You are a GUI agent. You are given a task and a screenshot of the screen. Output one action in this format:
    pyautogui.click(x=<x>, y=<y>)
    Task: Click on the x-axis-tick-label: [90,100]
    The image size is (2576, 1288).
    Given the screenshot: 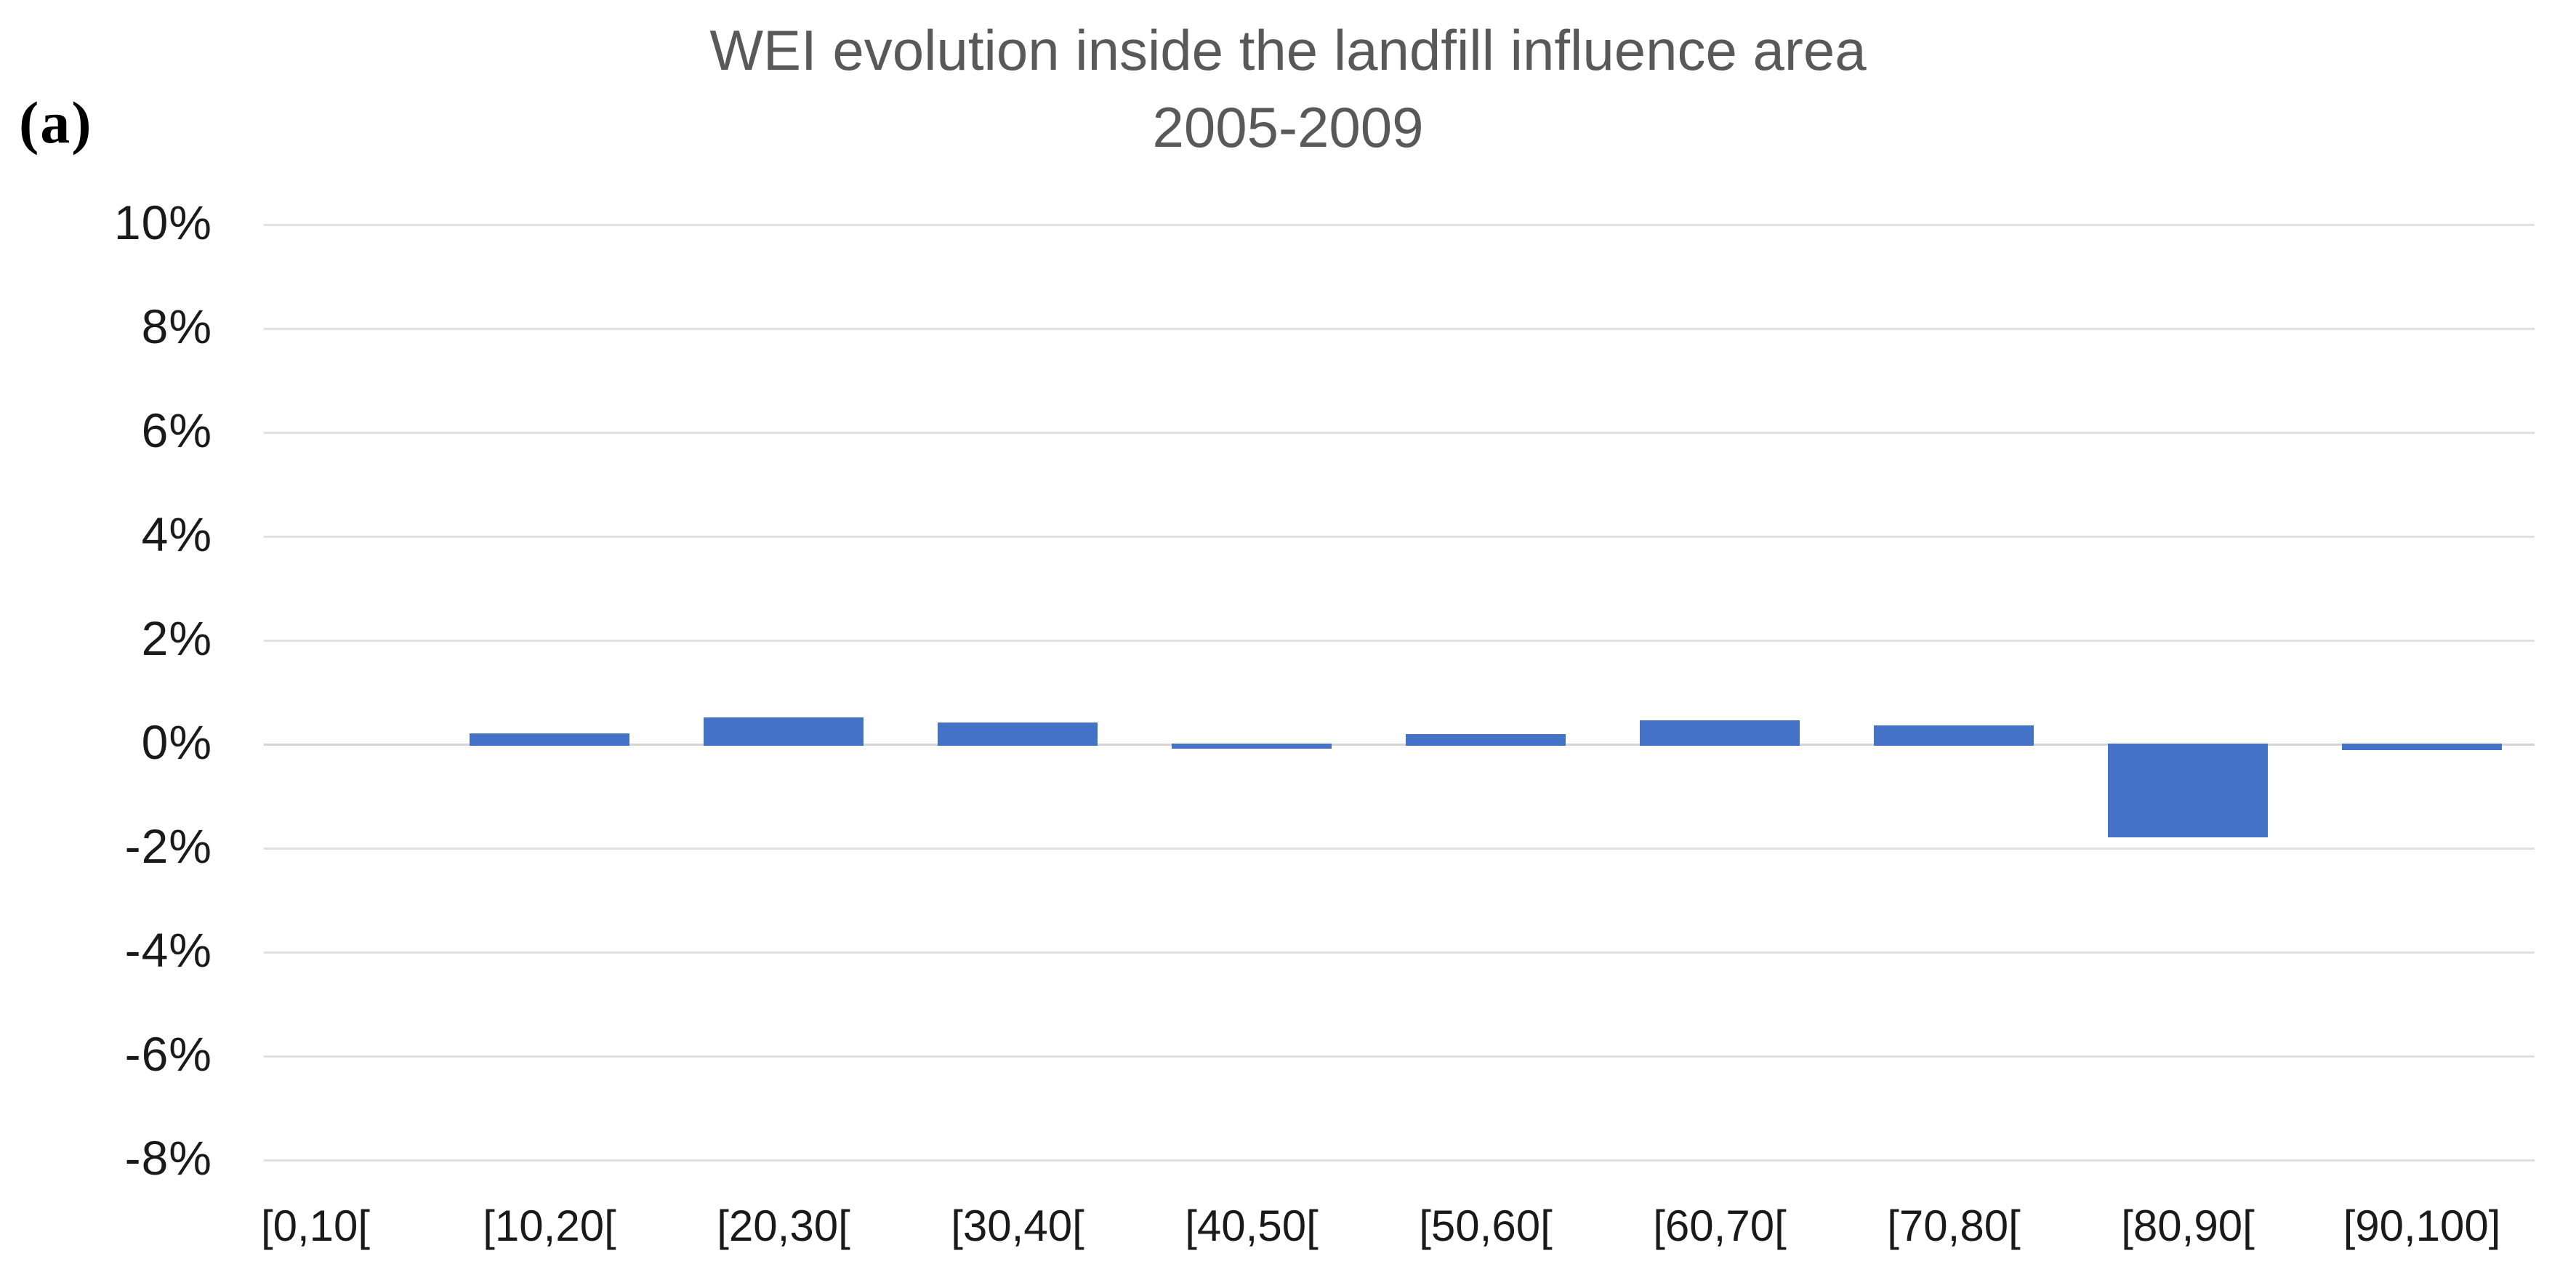 What is the action you would take?
    pyautogui.click(x=2422, y=1226)
    